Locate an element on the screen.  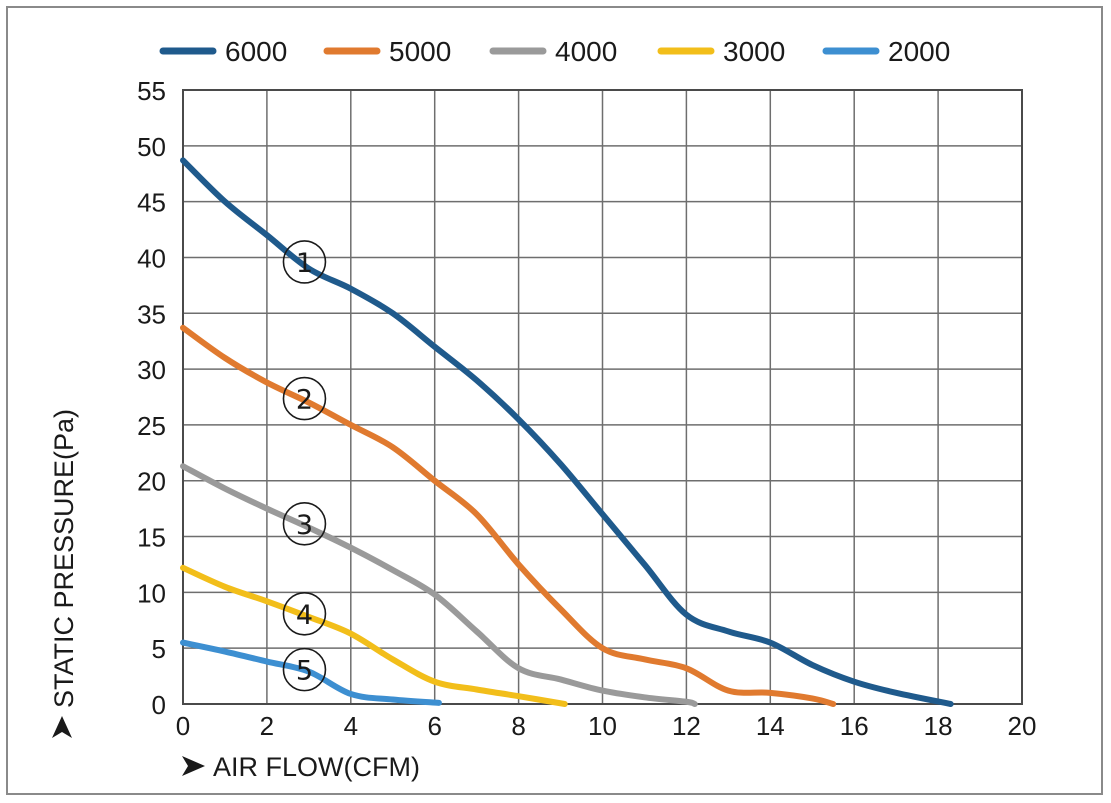
y-axis-label: STATIC PRESSURE(Pa) is located at coordinates (64, 558).